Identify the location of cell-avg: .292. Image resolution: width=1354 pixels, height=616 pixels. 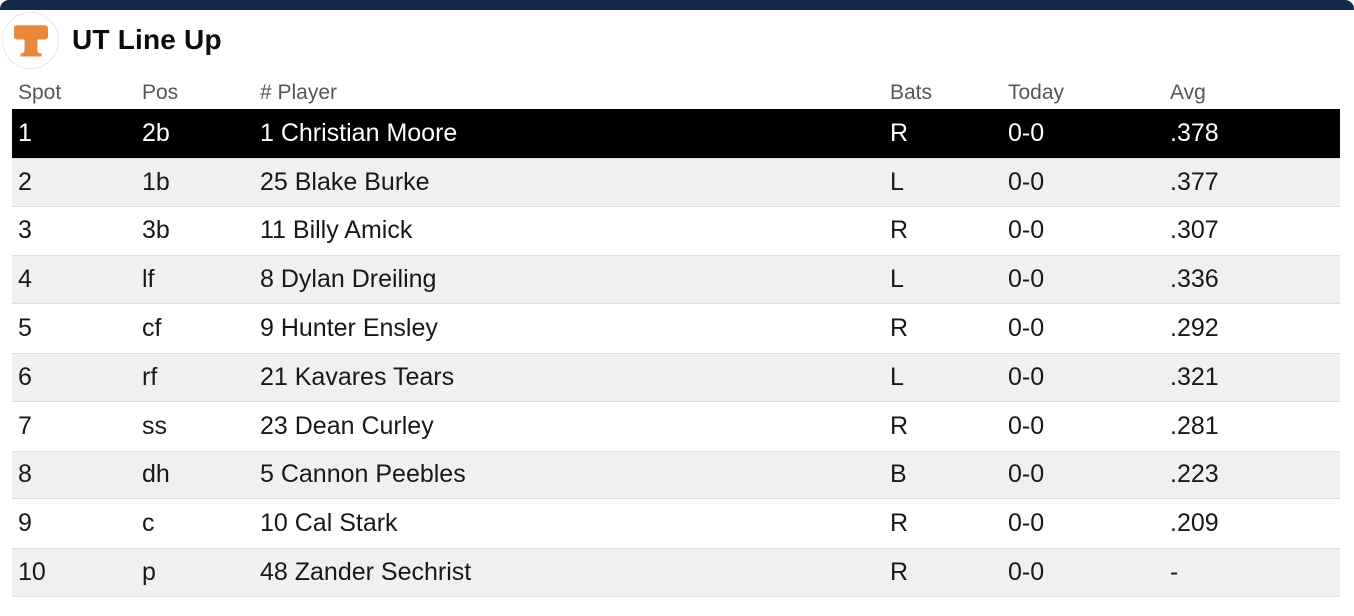
(1194, 328).